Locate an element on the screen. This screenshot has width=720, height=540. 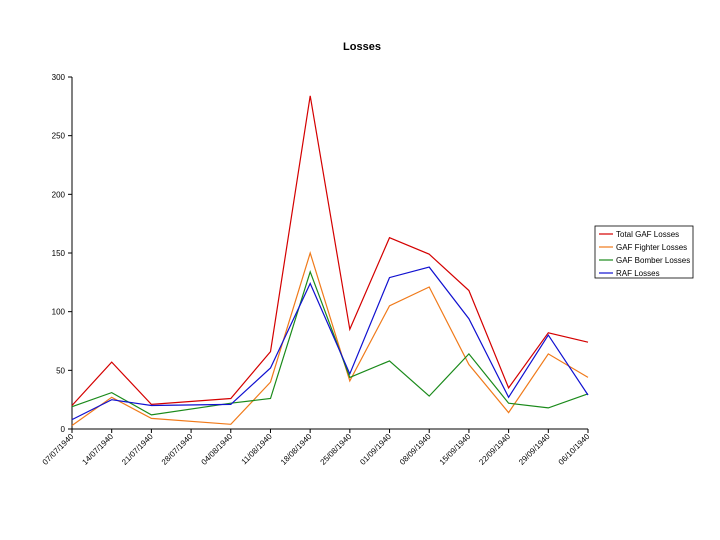
x-tick-label: 18/08/1940 is located at coordinates (296, 449).